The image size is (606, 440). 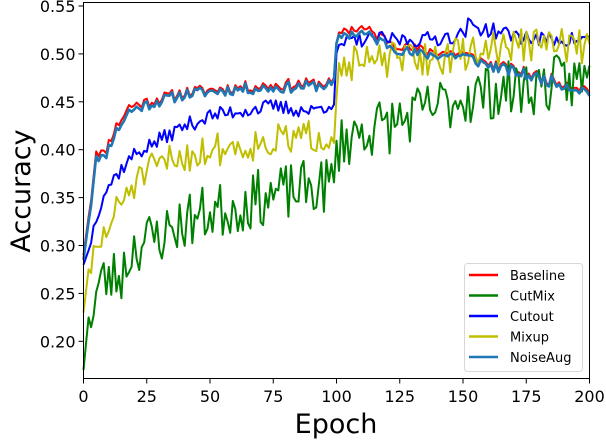 I want to click on y-tick-label: 0.55, so click(x=58, y=8).